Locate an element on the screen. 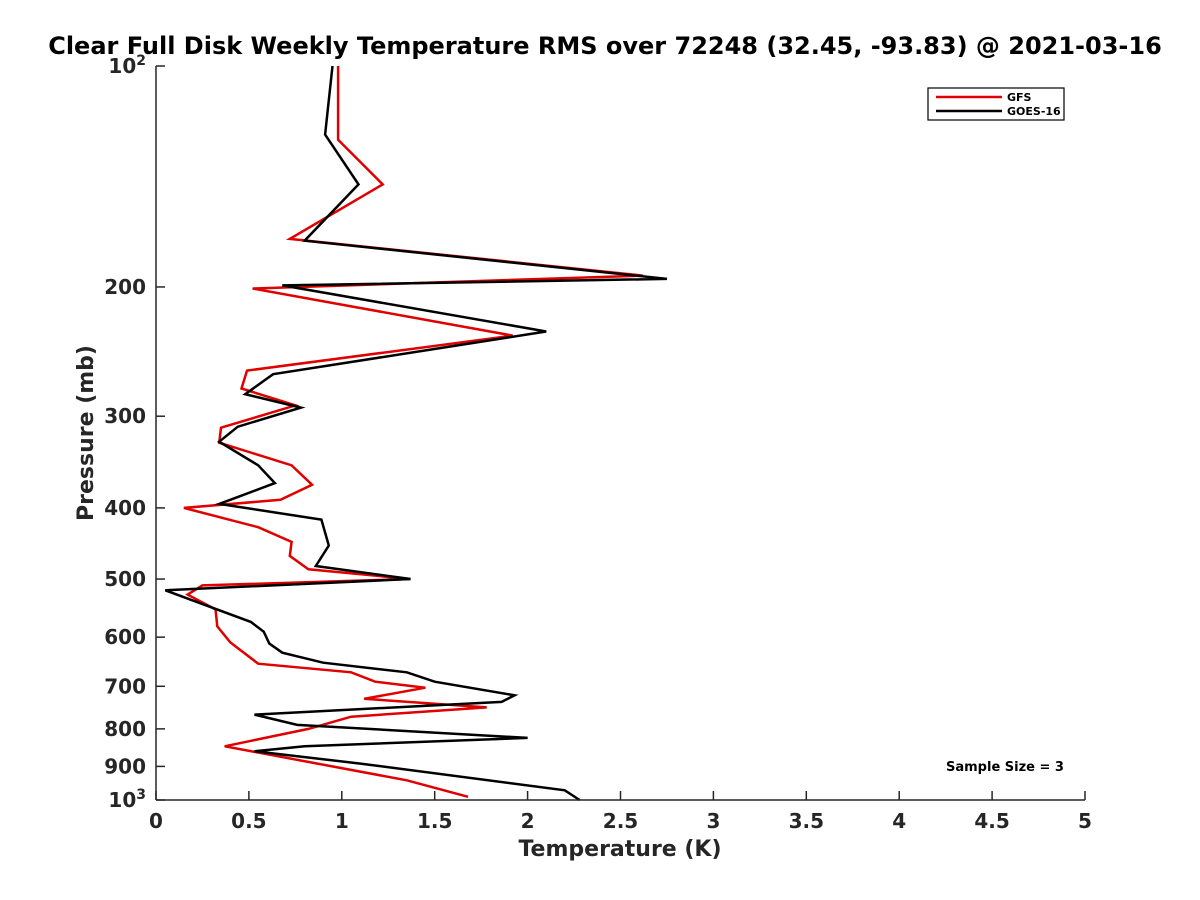  y-tick-label: 800 is located at coordinates (125, 729).